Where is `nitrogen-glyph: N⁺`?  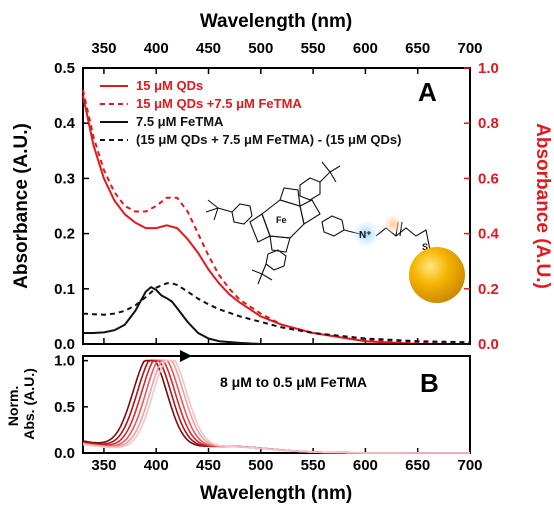 nitrogen-glyph: N⁺ is located at coordinates (365, 235).